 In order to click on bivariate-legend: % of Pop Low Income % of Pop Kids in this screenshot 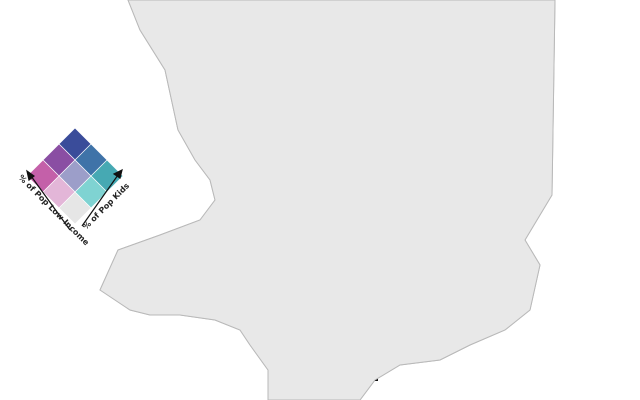, I will do `click(74, 187)`.